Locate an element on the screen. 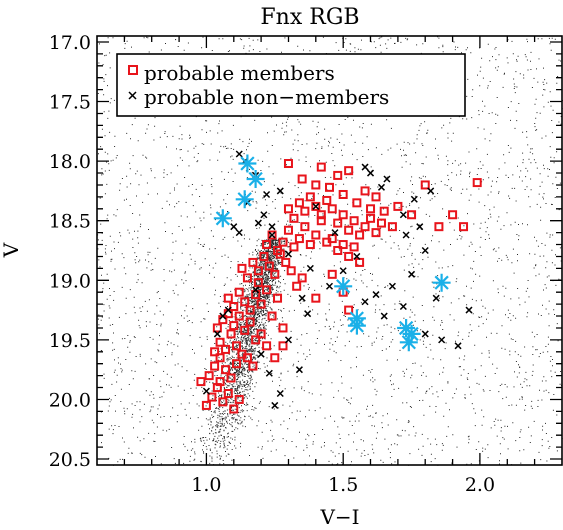  x-tick-label: 1.5 is located at coordinates (343, 485).